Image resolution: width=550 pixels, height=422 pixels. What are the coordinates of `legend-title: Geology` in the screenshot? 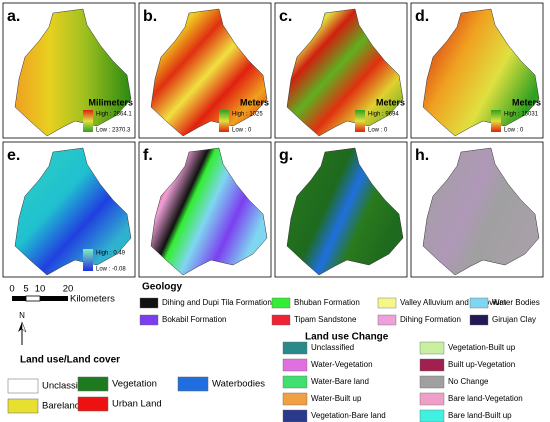 It's located at (162, 287).